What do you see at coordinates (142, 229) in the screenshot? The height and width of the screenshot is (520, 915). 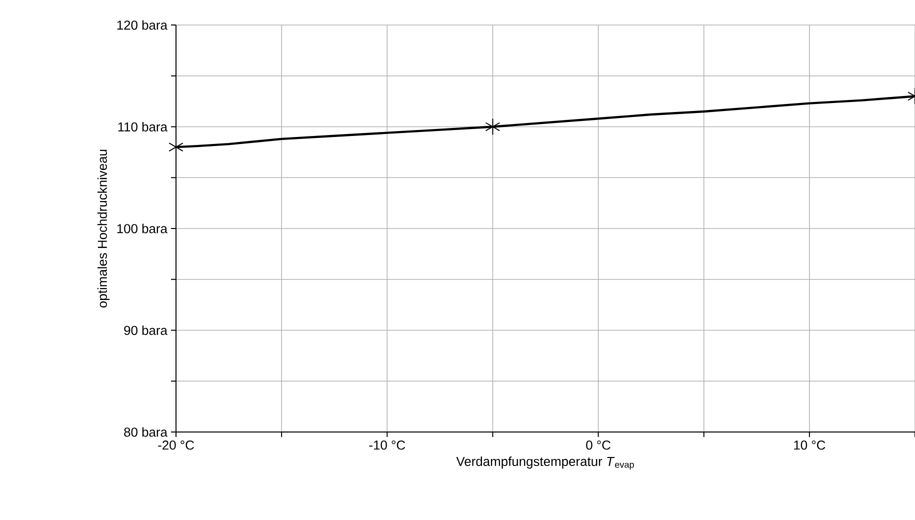 I see `y-tick-label: 100 bara` at bounding box center [142, 229].